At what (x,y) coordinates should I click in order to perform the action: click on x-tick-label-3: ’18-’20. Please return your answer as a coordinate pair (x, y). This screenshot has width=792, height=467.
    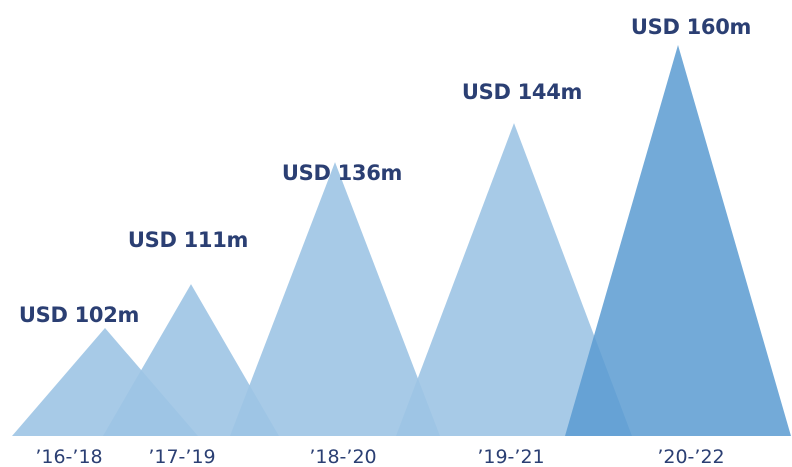
    Looking at the image, I should click on (342, 456).